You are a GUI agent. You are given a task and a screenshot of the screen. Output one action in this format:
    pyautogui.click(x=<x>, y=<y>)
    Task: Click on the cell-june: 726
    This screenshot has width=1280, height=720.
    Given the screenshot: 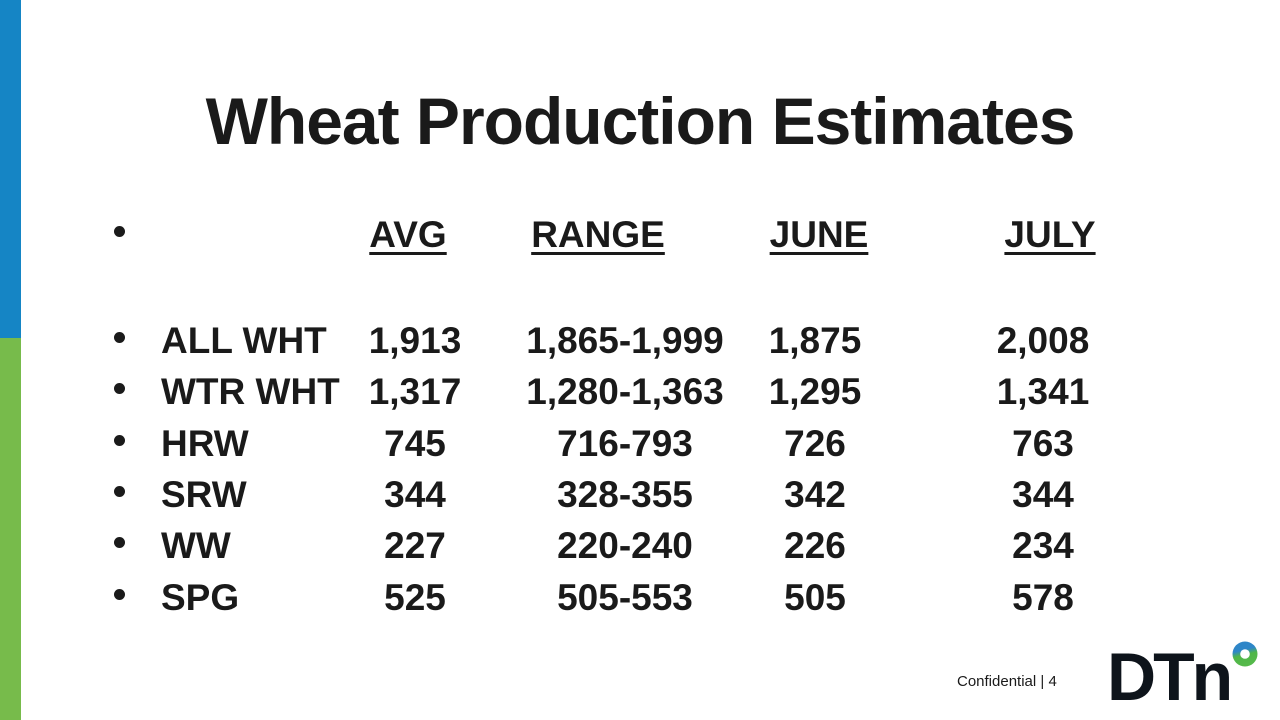 What is the action you would take?
    pyautogui.click(x=815, y=443)
    